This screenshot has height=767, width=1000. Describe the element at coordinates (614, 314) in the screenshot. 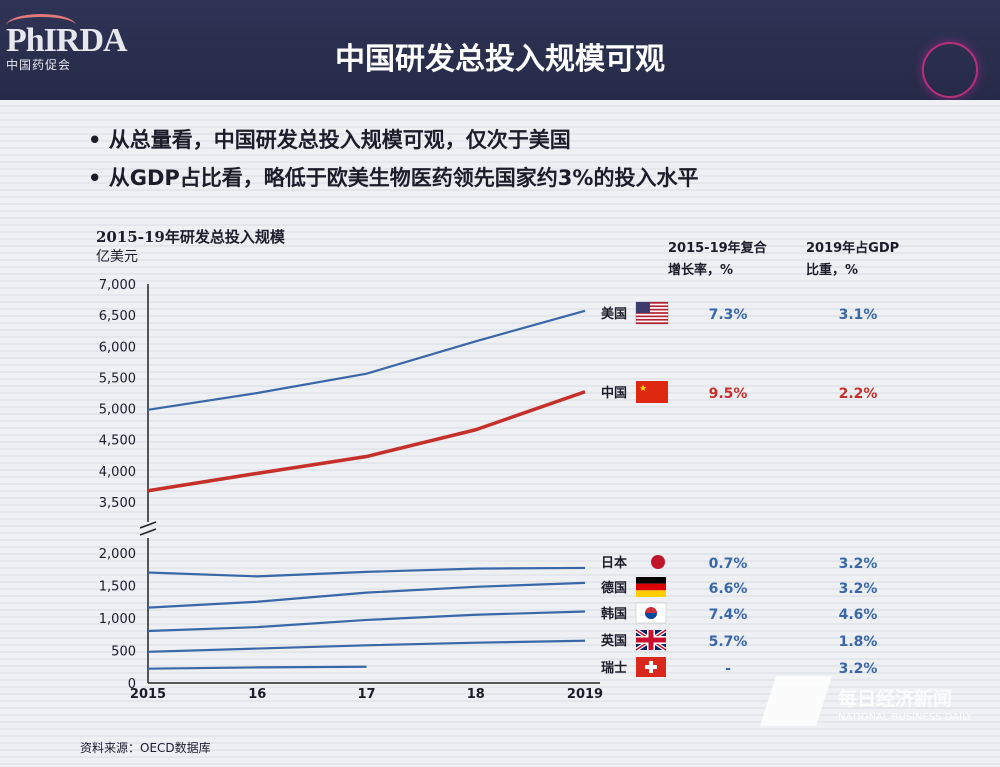

I see `series-label: 美国` at that location.